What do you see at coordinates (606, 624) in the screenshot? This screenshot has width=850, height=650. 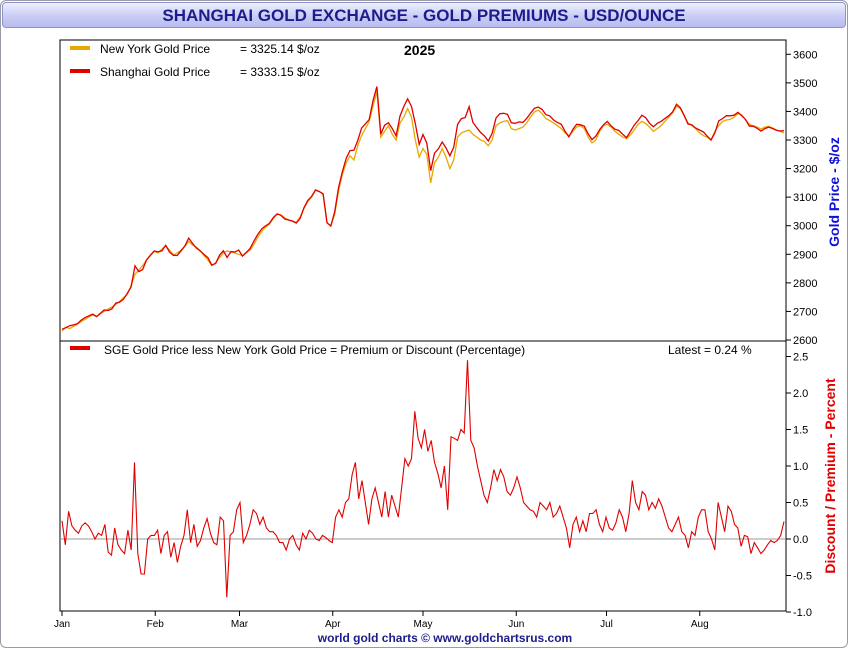 I see `month-tick-label: Jul` at bounding box center [606, 624].